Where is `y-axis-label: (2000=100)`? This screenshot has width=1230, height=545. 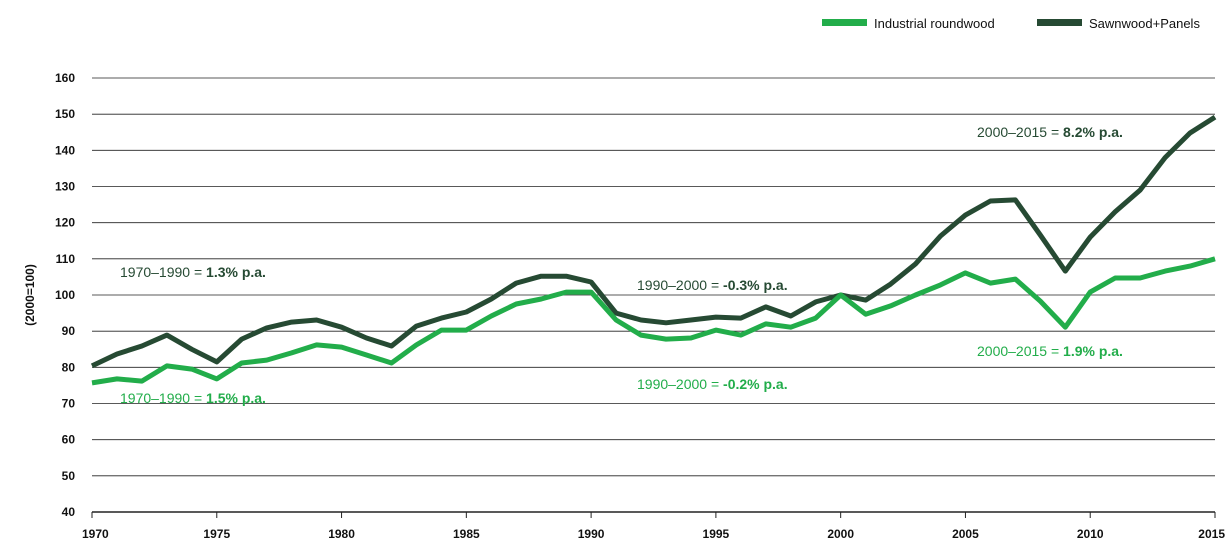 y-axis-label: (2000=100) is located at coordinates (30, 295).